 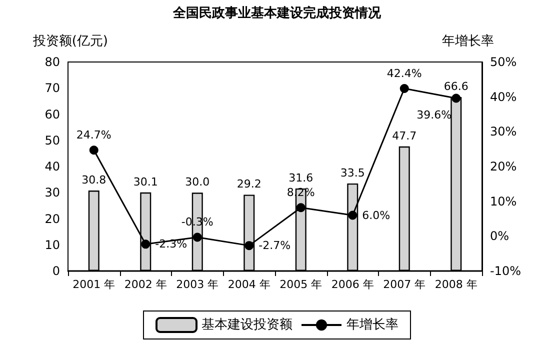 What do you see at coordinates (52, 167) in the screenshot?
I see `y-tick-label: 40` at bounding box center [52, 167].